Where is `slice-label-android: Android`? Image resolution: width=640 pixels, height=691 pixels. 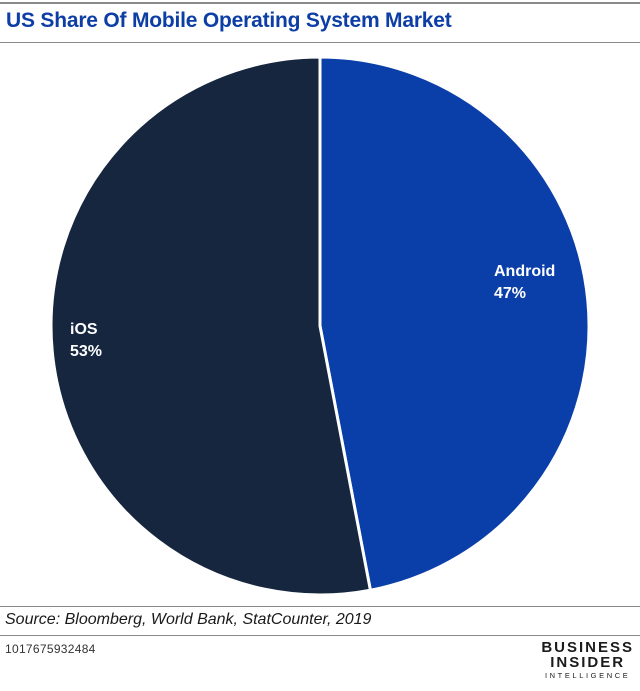
slice-label-android: Android is located at coordinates (524, 271).